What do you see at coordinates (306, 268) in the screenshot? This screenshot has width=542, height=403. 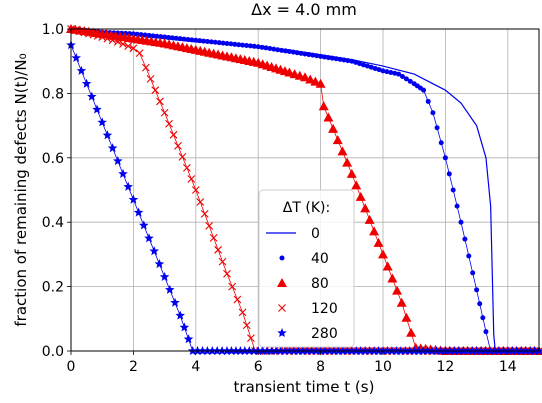 I see `legend: ΔT (K): 0 40 80 120 280` at bounding box center [306, 268].